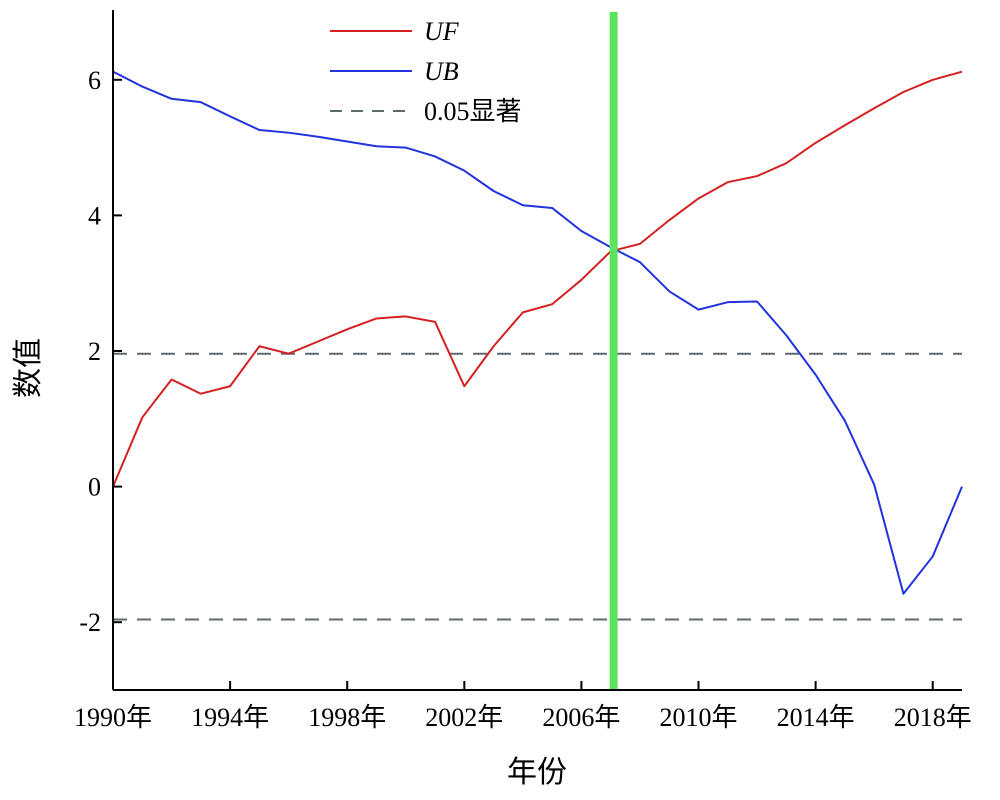 The width and height of the screenshot is (1000, 800). Describe the element at coordinates (699, 717) in the screenshot. I see `x-tick-label: 2010年` at that location.